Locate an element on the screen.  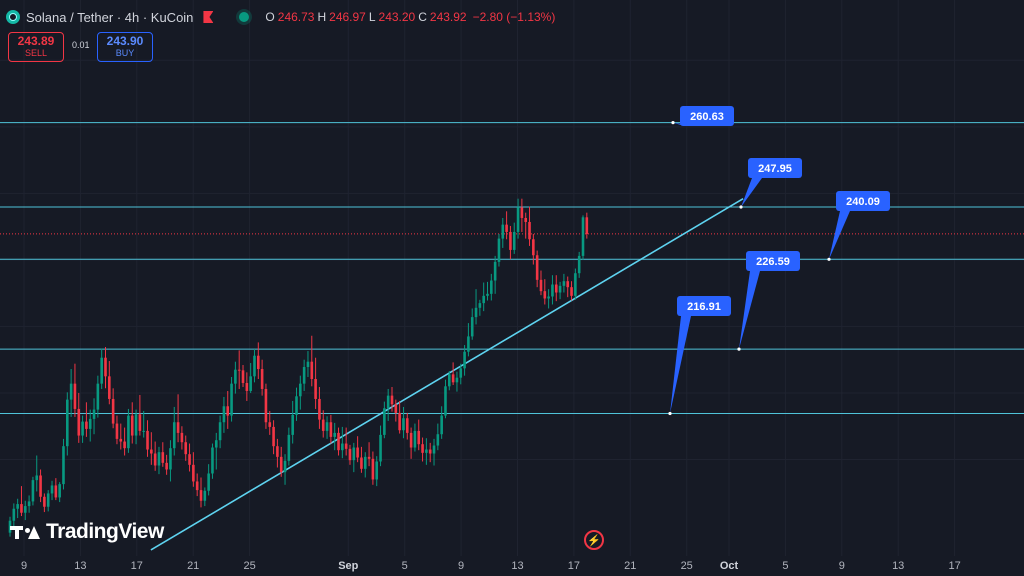
callout-label: 240.09 is located at coordinates (863, 202).